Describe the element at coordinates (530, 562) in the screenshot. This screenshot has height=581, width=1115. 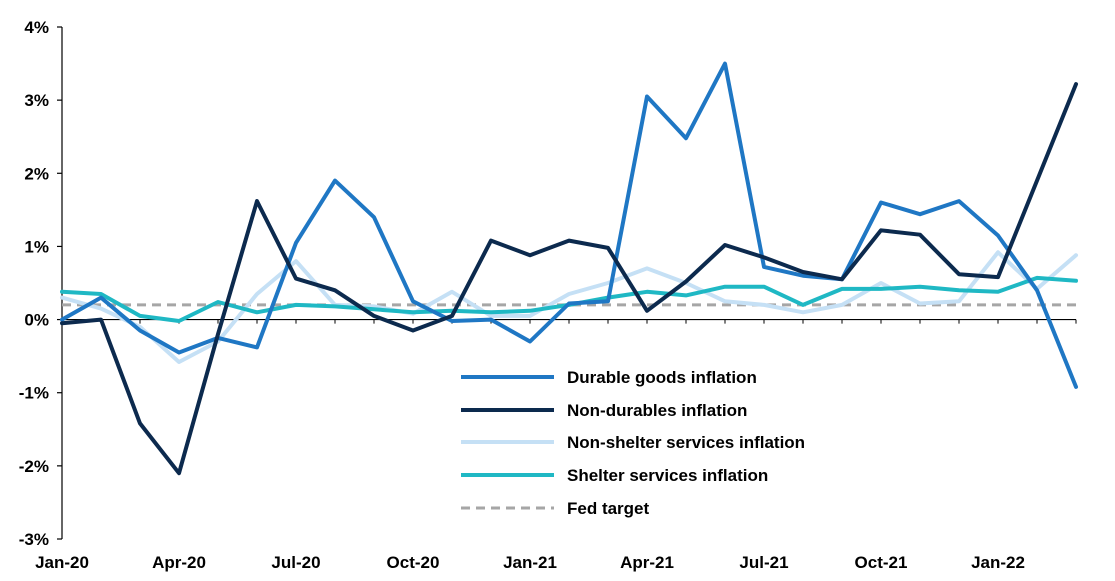
I see `x-tick-label: Jan-21` at that location.